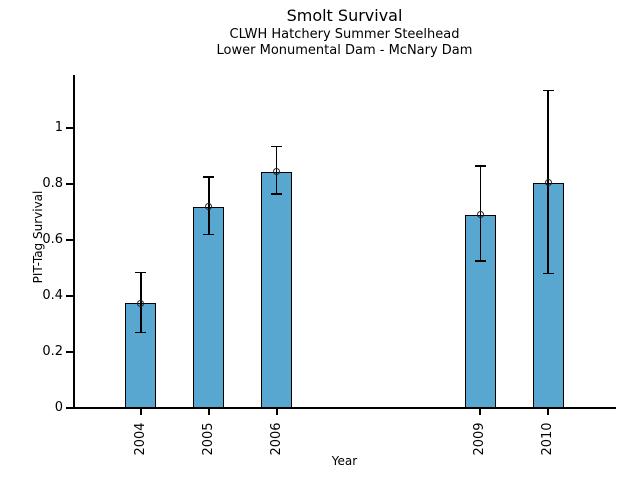 This screenshot has height=480, width=640. What do you see at coordinates (344, 461) in the screenshot?
I see `x-axis-label: Year` at bounding box center [344, 461].